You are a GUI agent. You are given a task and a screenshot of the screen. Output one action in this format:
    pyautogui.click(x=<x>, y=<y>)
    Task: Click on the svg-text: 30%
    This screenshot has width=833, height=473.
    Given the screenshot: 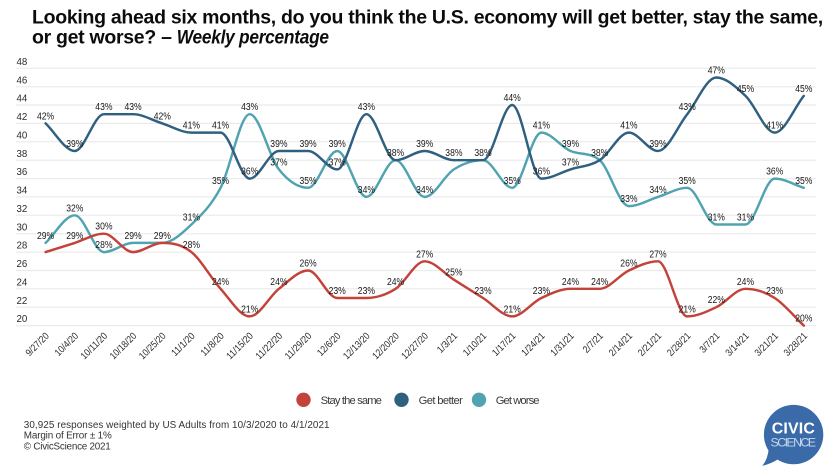 What is the action you would take?
    pyautogui.click(x=103, y=227)
    